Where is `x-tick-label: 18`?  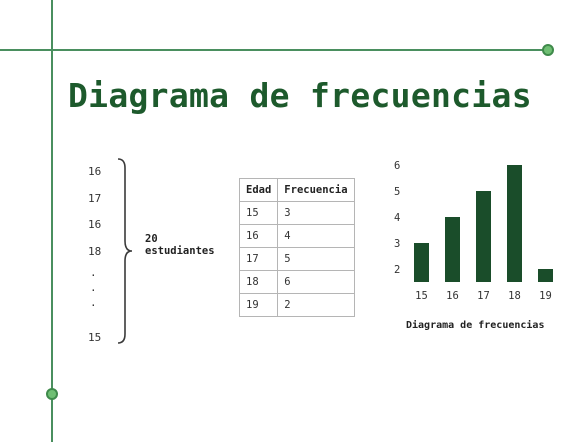
x-tick-label: 18 is located at coordinates (514, 296).